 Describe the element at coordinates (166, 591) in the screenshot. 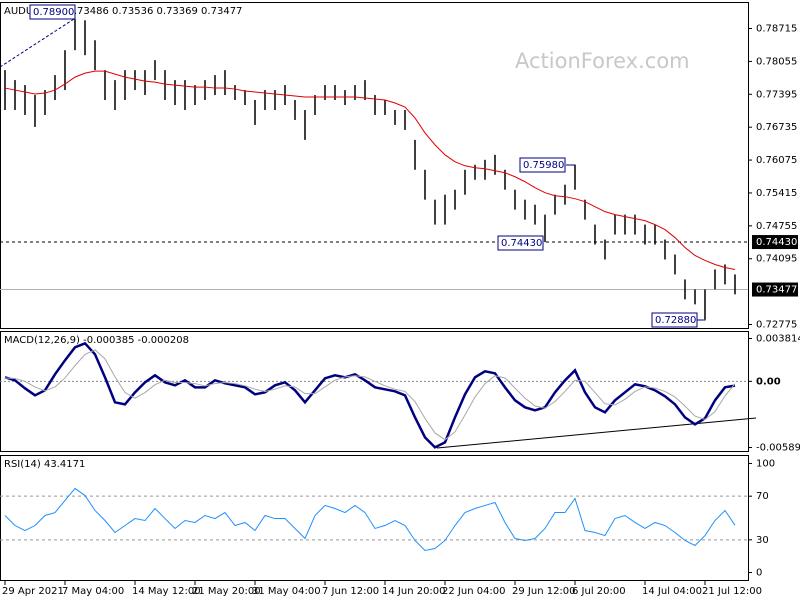

I see `x-tick-label: 14 May 12:00` at that location.